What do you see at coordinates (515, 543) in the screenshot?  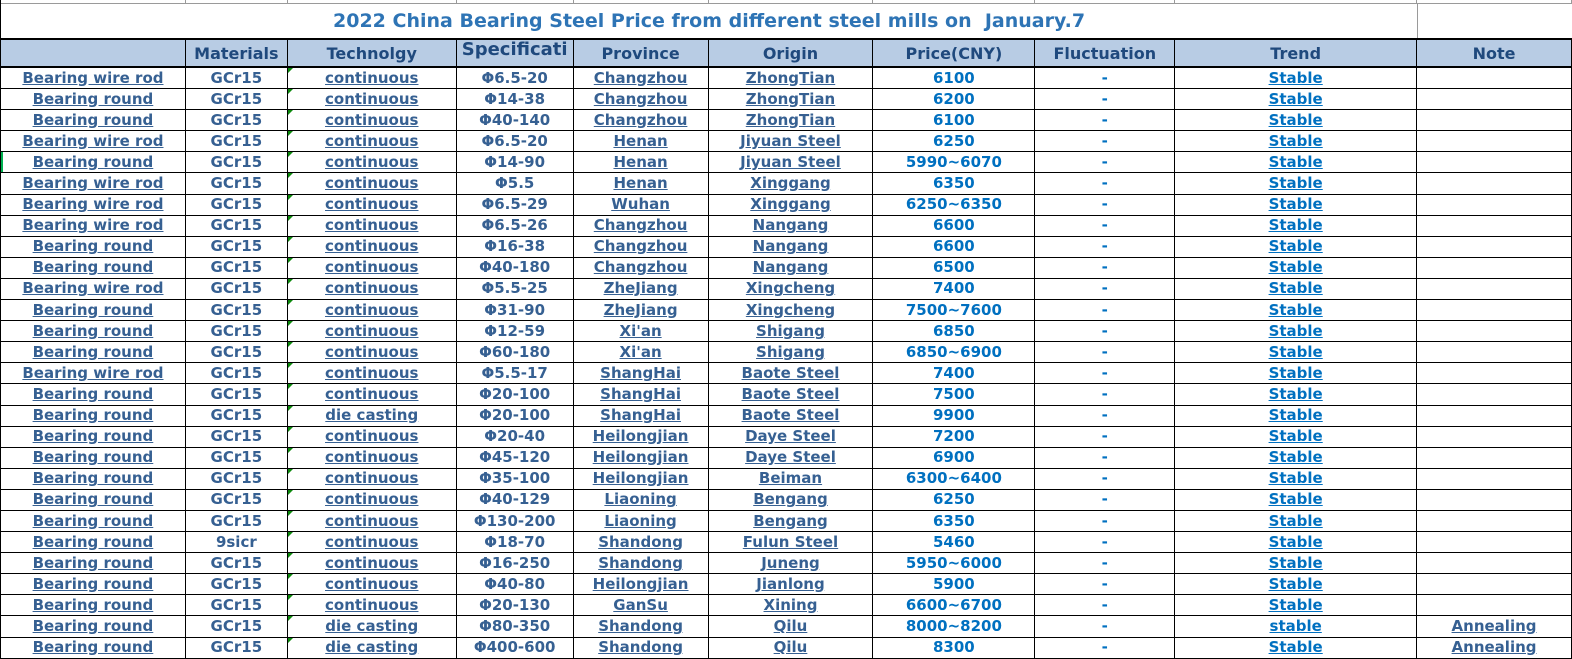 I see `cell-specification: Φ18-70` at bounding box center [515, 543].